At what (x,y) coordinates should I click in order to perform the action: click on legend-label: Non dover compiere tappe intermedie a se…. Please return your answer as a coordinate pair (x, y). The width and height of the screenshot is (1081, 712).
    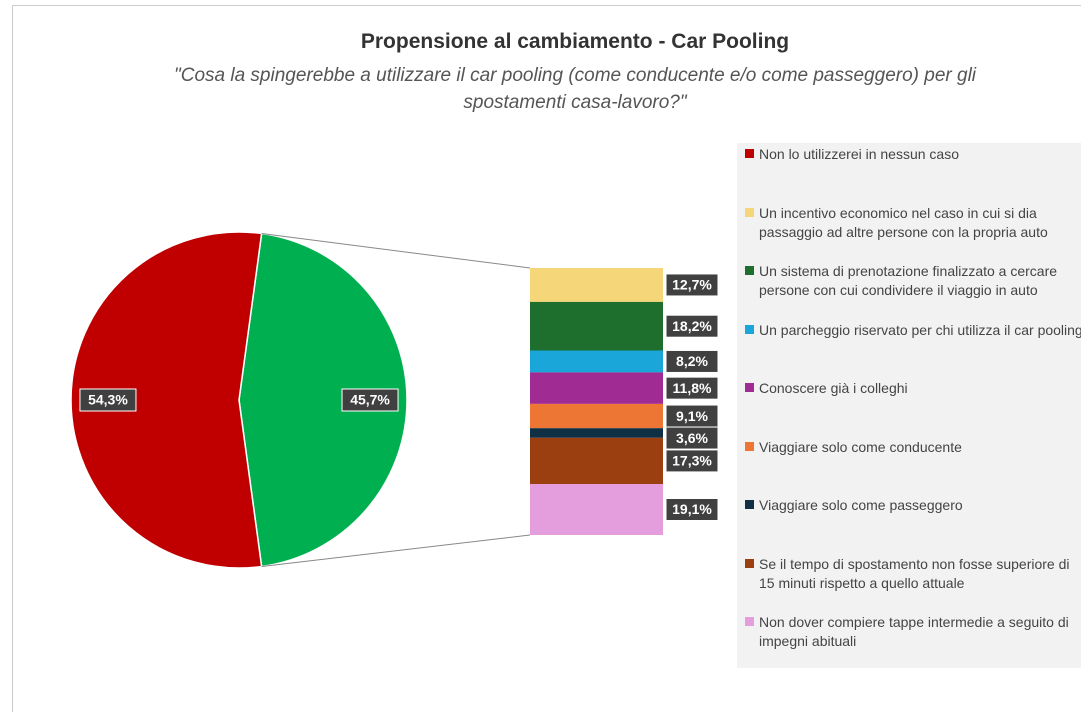
    Looking at the image, I should click on (914, 631).